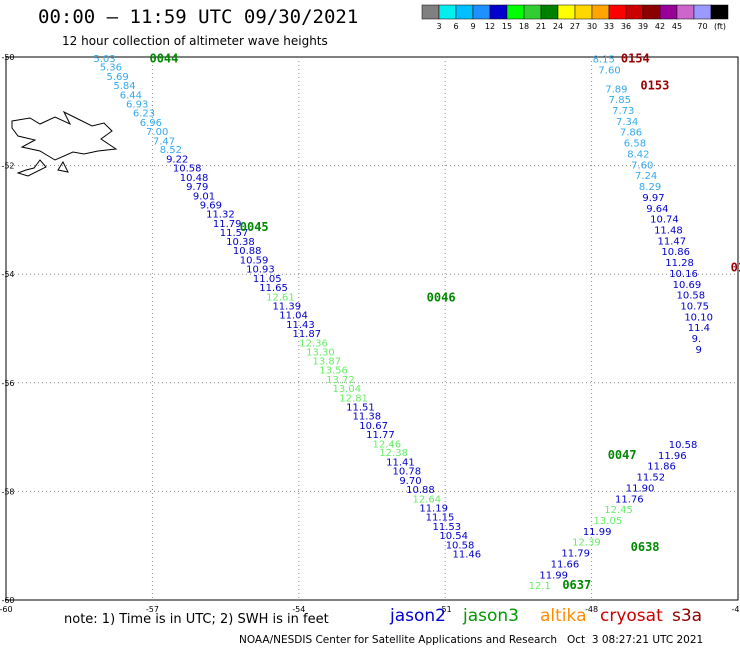  I want to click on swh-point: 11.99, so click(553, 575).